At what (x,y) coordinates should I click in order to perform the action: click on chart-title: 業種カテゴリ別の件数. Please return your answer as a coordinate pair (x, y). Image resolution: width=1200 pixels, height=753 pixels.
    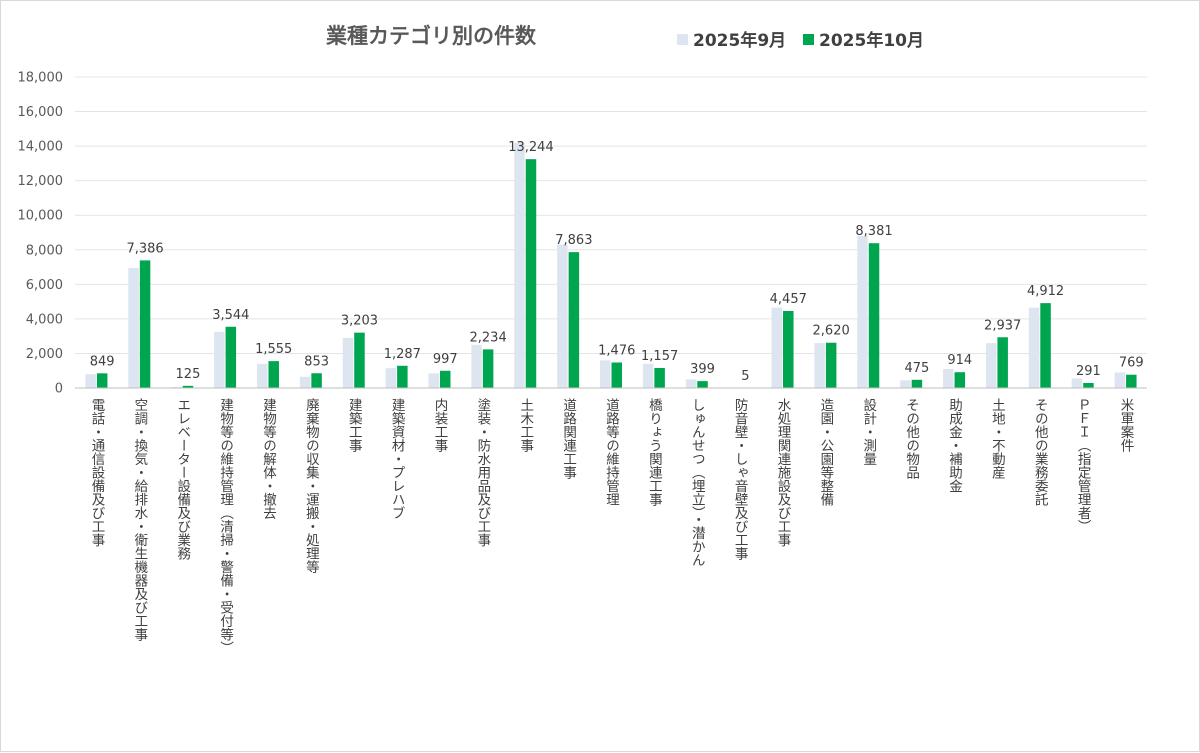
    Looking at the image, I should click on (431, 36).